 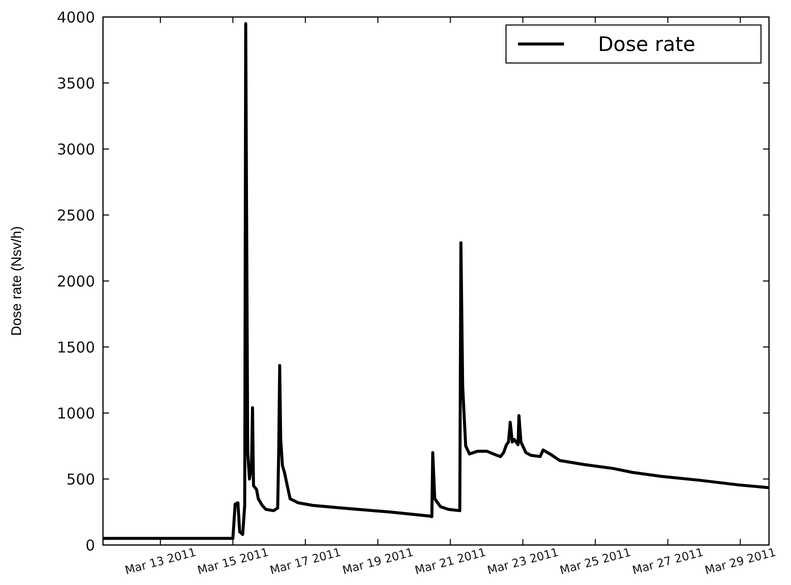 What do you see at coordinates (80, 479) in the screenshot?
I see `y-tick-label: 500` at bounding box center [80, 479].